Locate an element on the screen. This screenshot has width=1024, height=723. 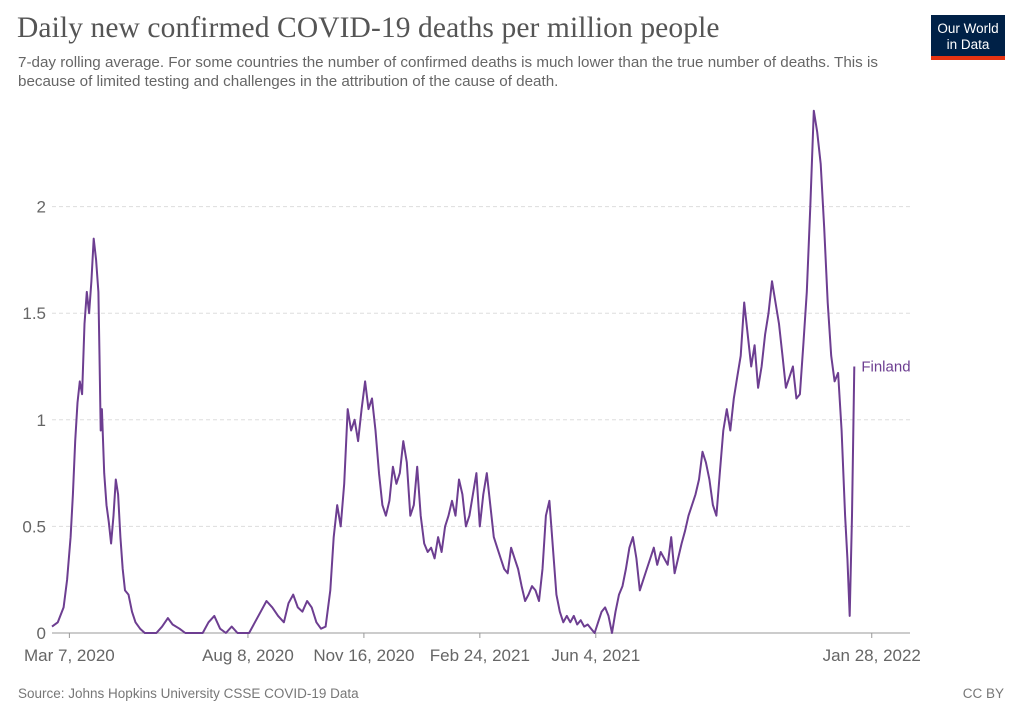
y-axis-tick-labels: 0 0.5 1 1.5 2 is located at coordinates (34, 420).